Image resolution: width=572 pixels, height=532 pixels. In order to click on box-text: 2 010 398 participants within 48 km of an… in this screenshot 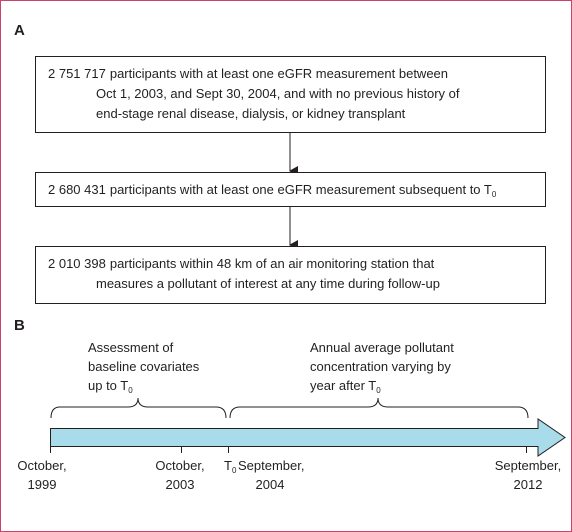, I will do `click(241, 263)`.